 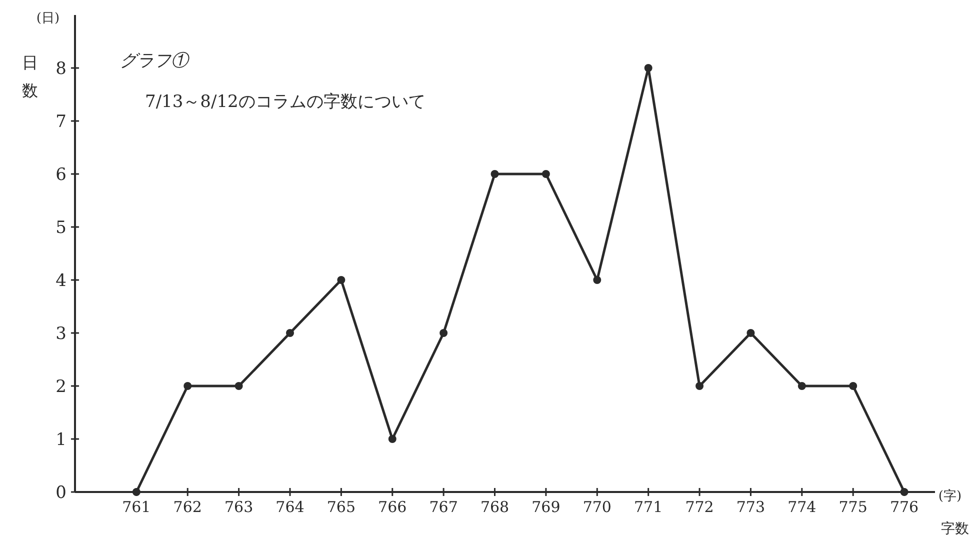 What do you see at coordinates (290, 507) in the screenshot?
I see `x-tick-label: 764` at bounding box center [290, 507].